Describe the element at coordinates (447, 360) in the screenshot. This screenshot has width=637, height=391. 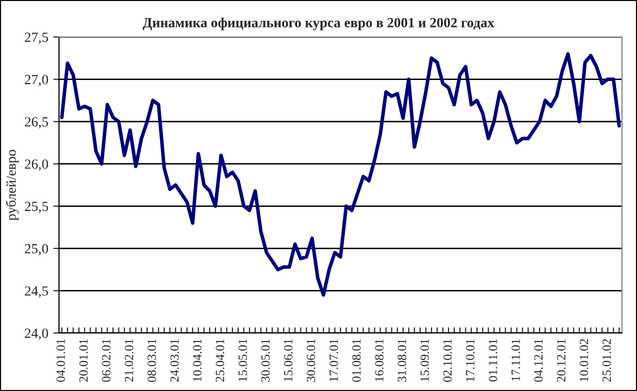
I see `x-tick-label: 02.10.01` at that location.